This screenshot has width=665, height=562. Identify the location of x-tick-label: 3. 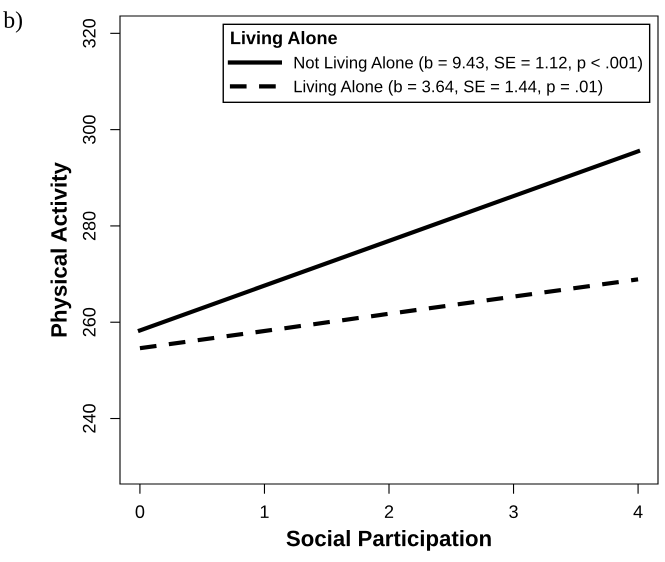
(513, 511).